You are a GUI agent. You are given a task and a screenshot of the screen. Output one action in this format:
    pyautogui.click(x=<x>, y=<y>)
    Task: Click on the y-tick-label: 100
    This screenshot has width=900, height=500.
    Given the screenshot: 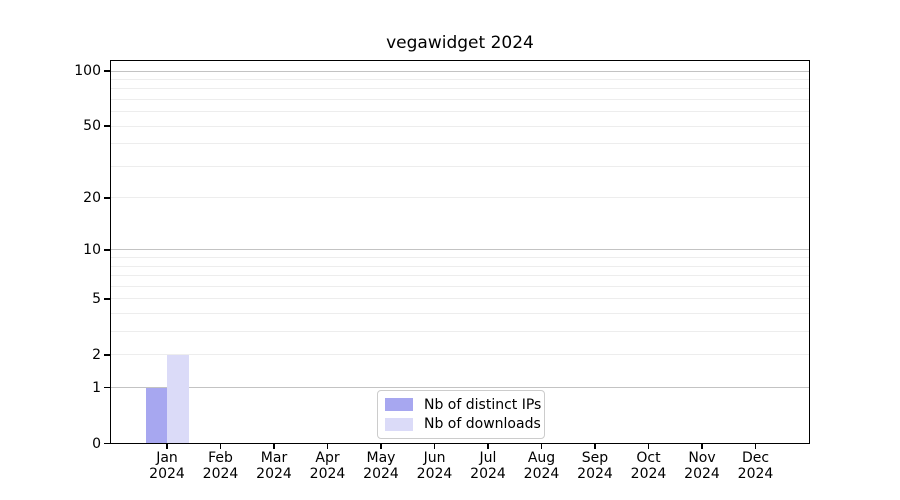 What is the action you would take?
    pyautogui.click(x=87, y=71)
    